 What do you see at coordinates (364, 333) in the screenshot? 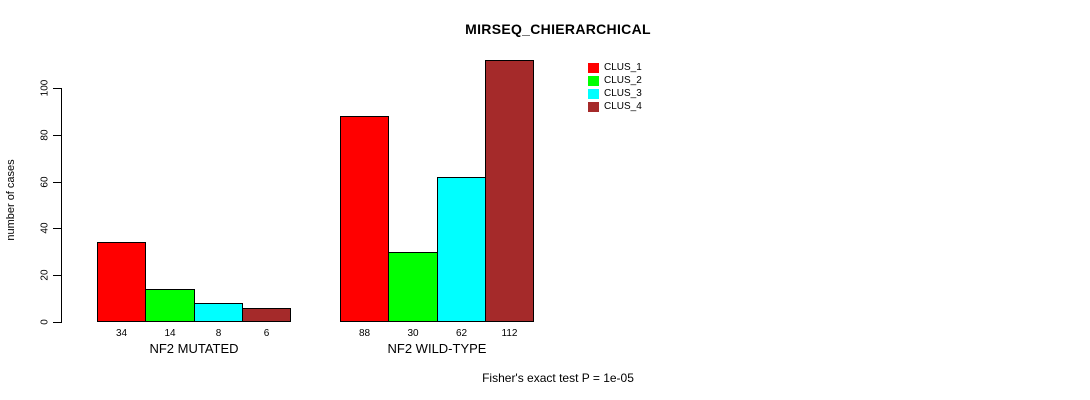
I see `bar-value-label: 88` at bounding box center [364, 333].